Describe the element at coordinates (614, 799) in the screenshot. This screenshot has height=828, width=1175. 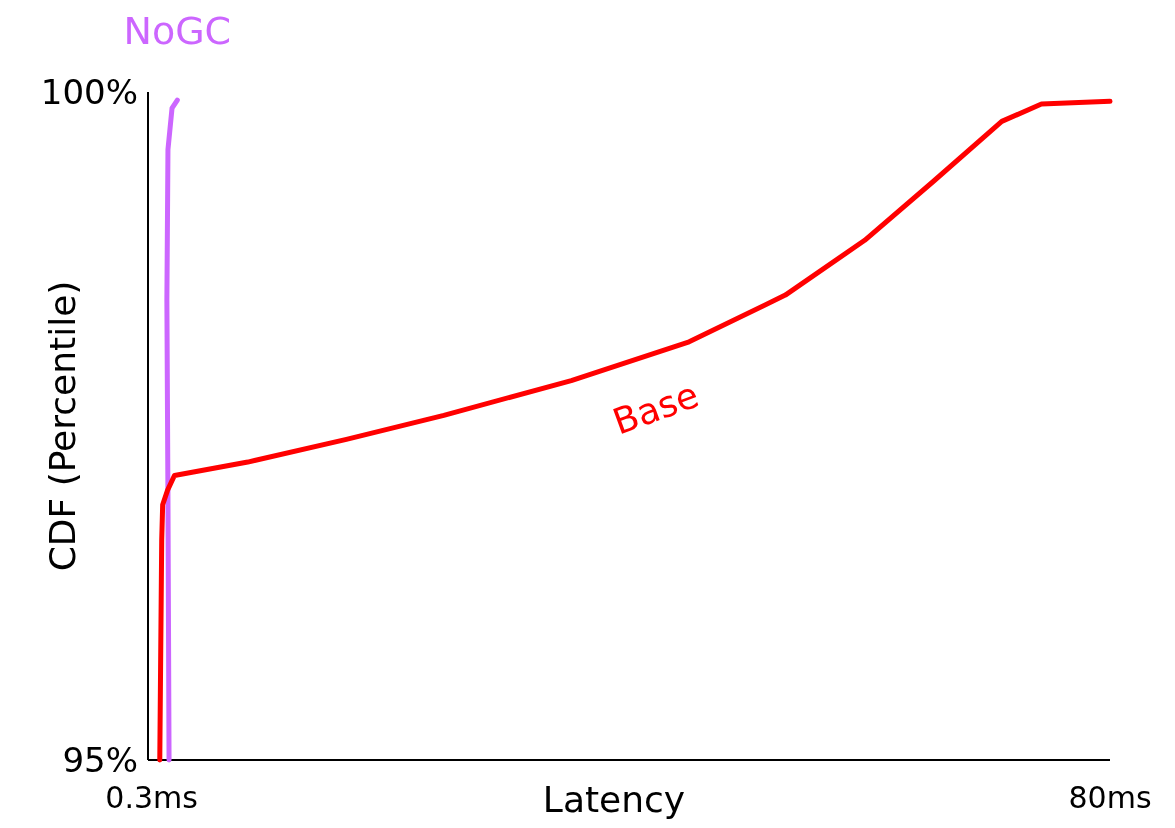
I see `x-axis-title: Latency` at that location.